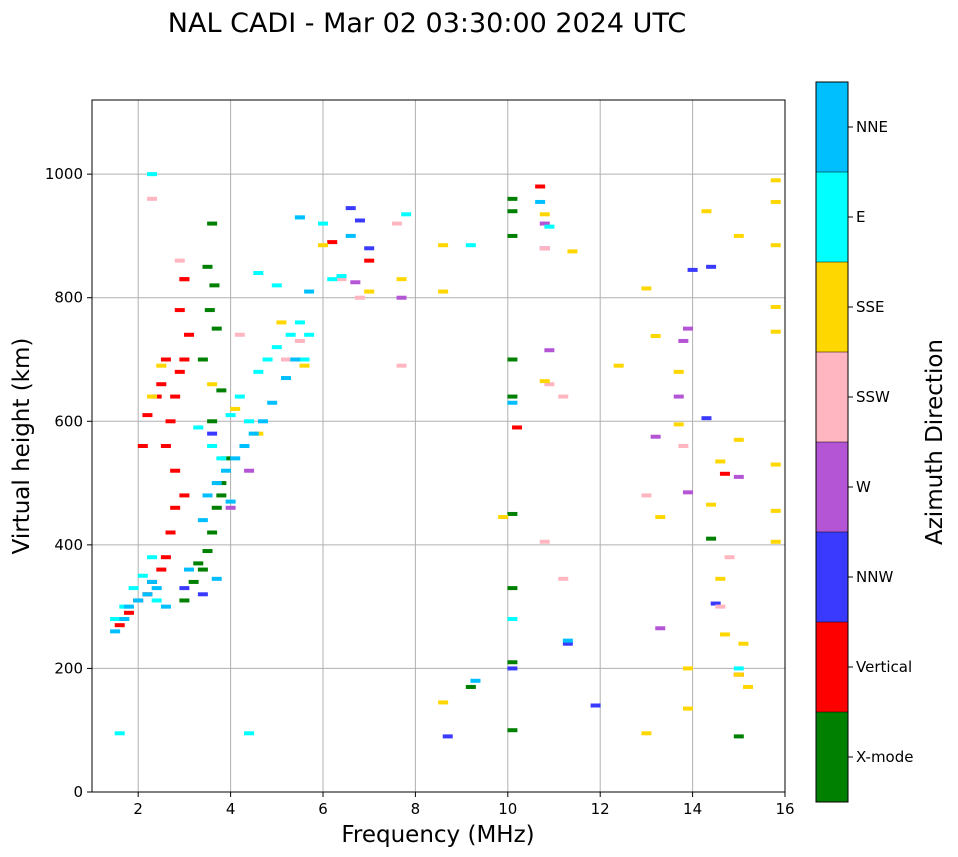 Image resolution: width=958 pixels, height=857 pixels. What do you see at coordinates (832, 442) in the screenshot?
I see `colorbar-frame` at bounding box center [832, 442].